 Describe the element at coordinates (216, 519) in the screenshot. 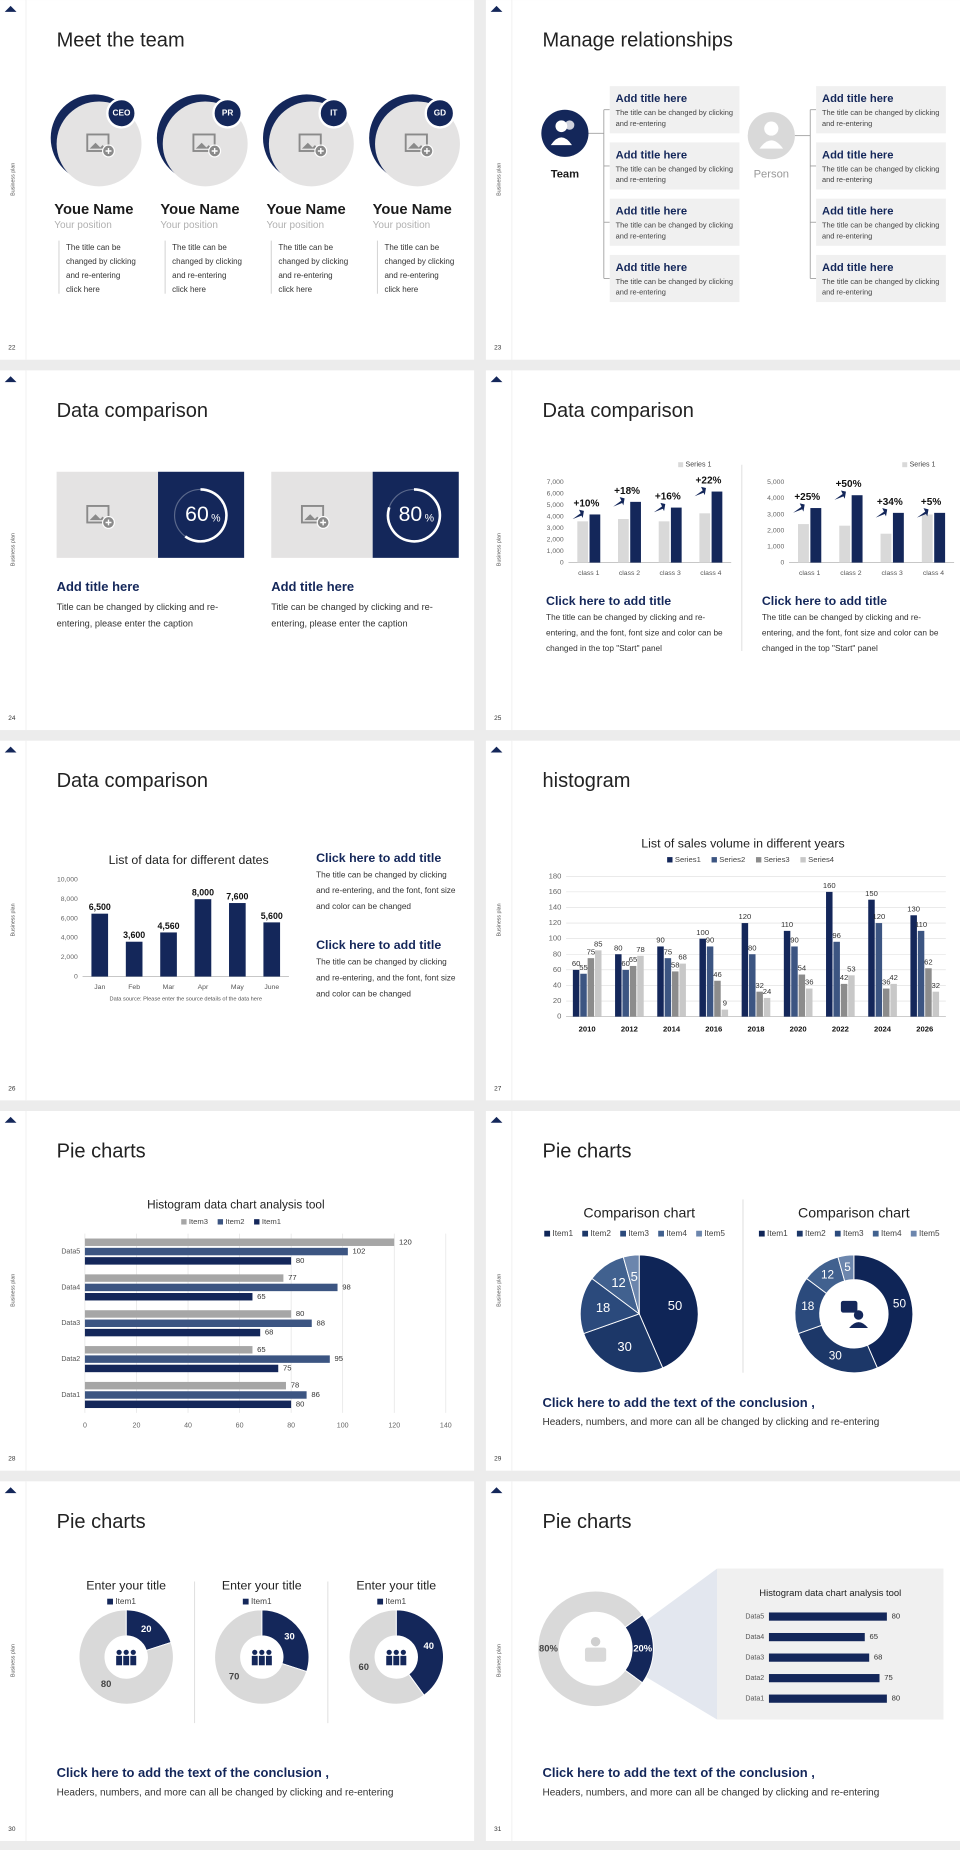

I see `ring-unit: %` at that location.